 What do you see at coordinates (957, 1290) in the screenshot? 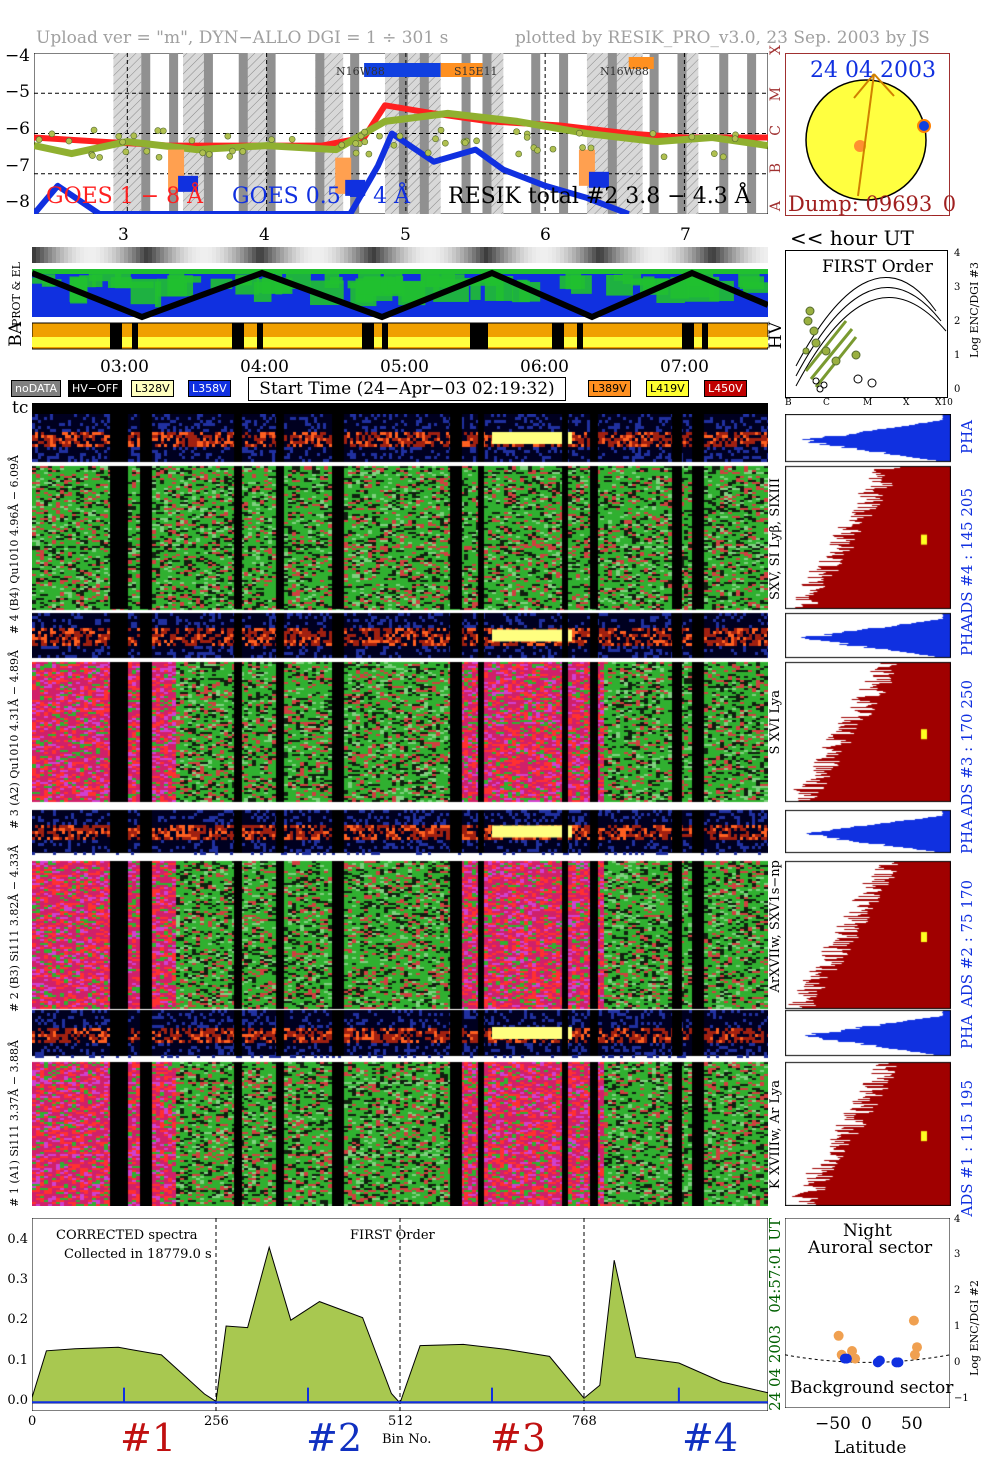
I see `ytick: 2` at bounding box center [957, 1290].